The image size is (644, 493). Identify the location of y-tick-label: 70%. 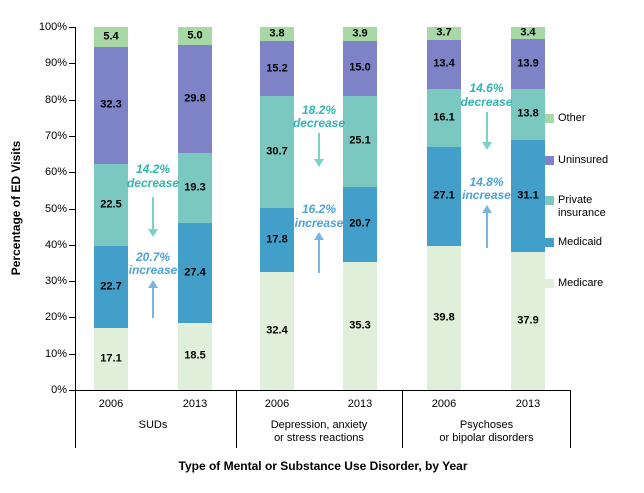
(55, 135).